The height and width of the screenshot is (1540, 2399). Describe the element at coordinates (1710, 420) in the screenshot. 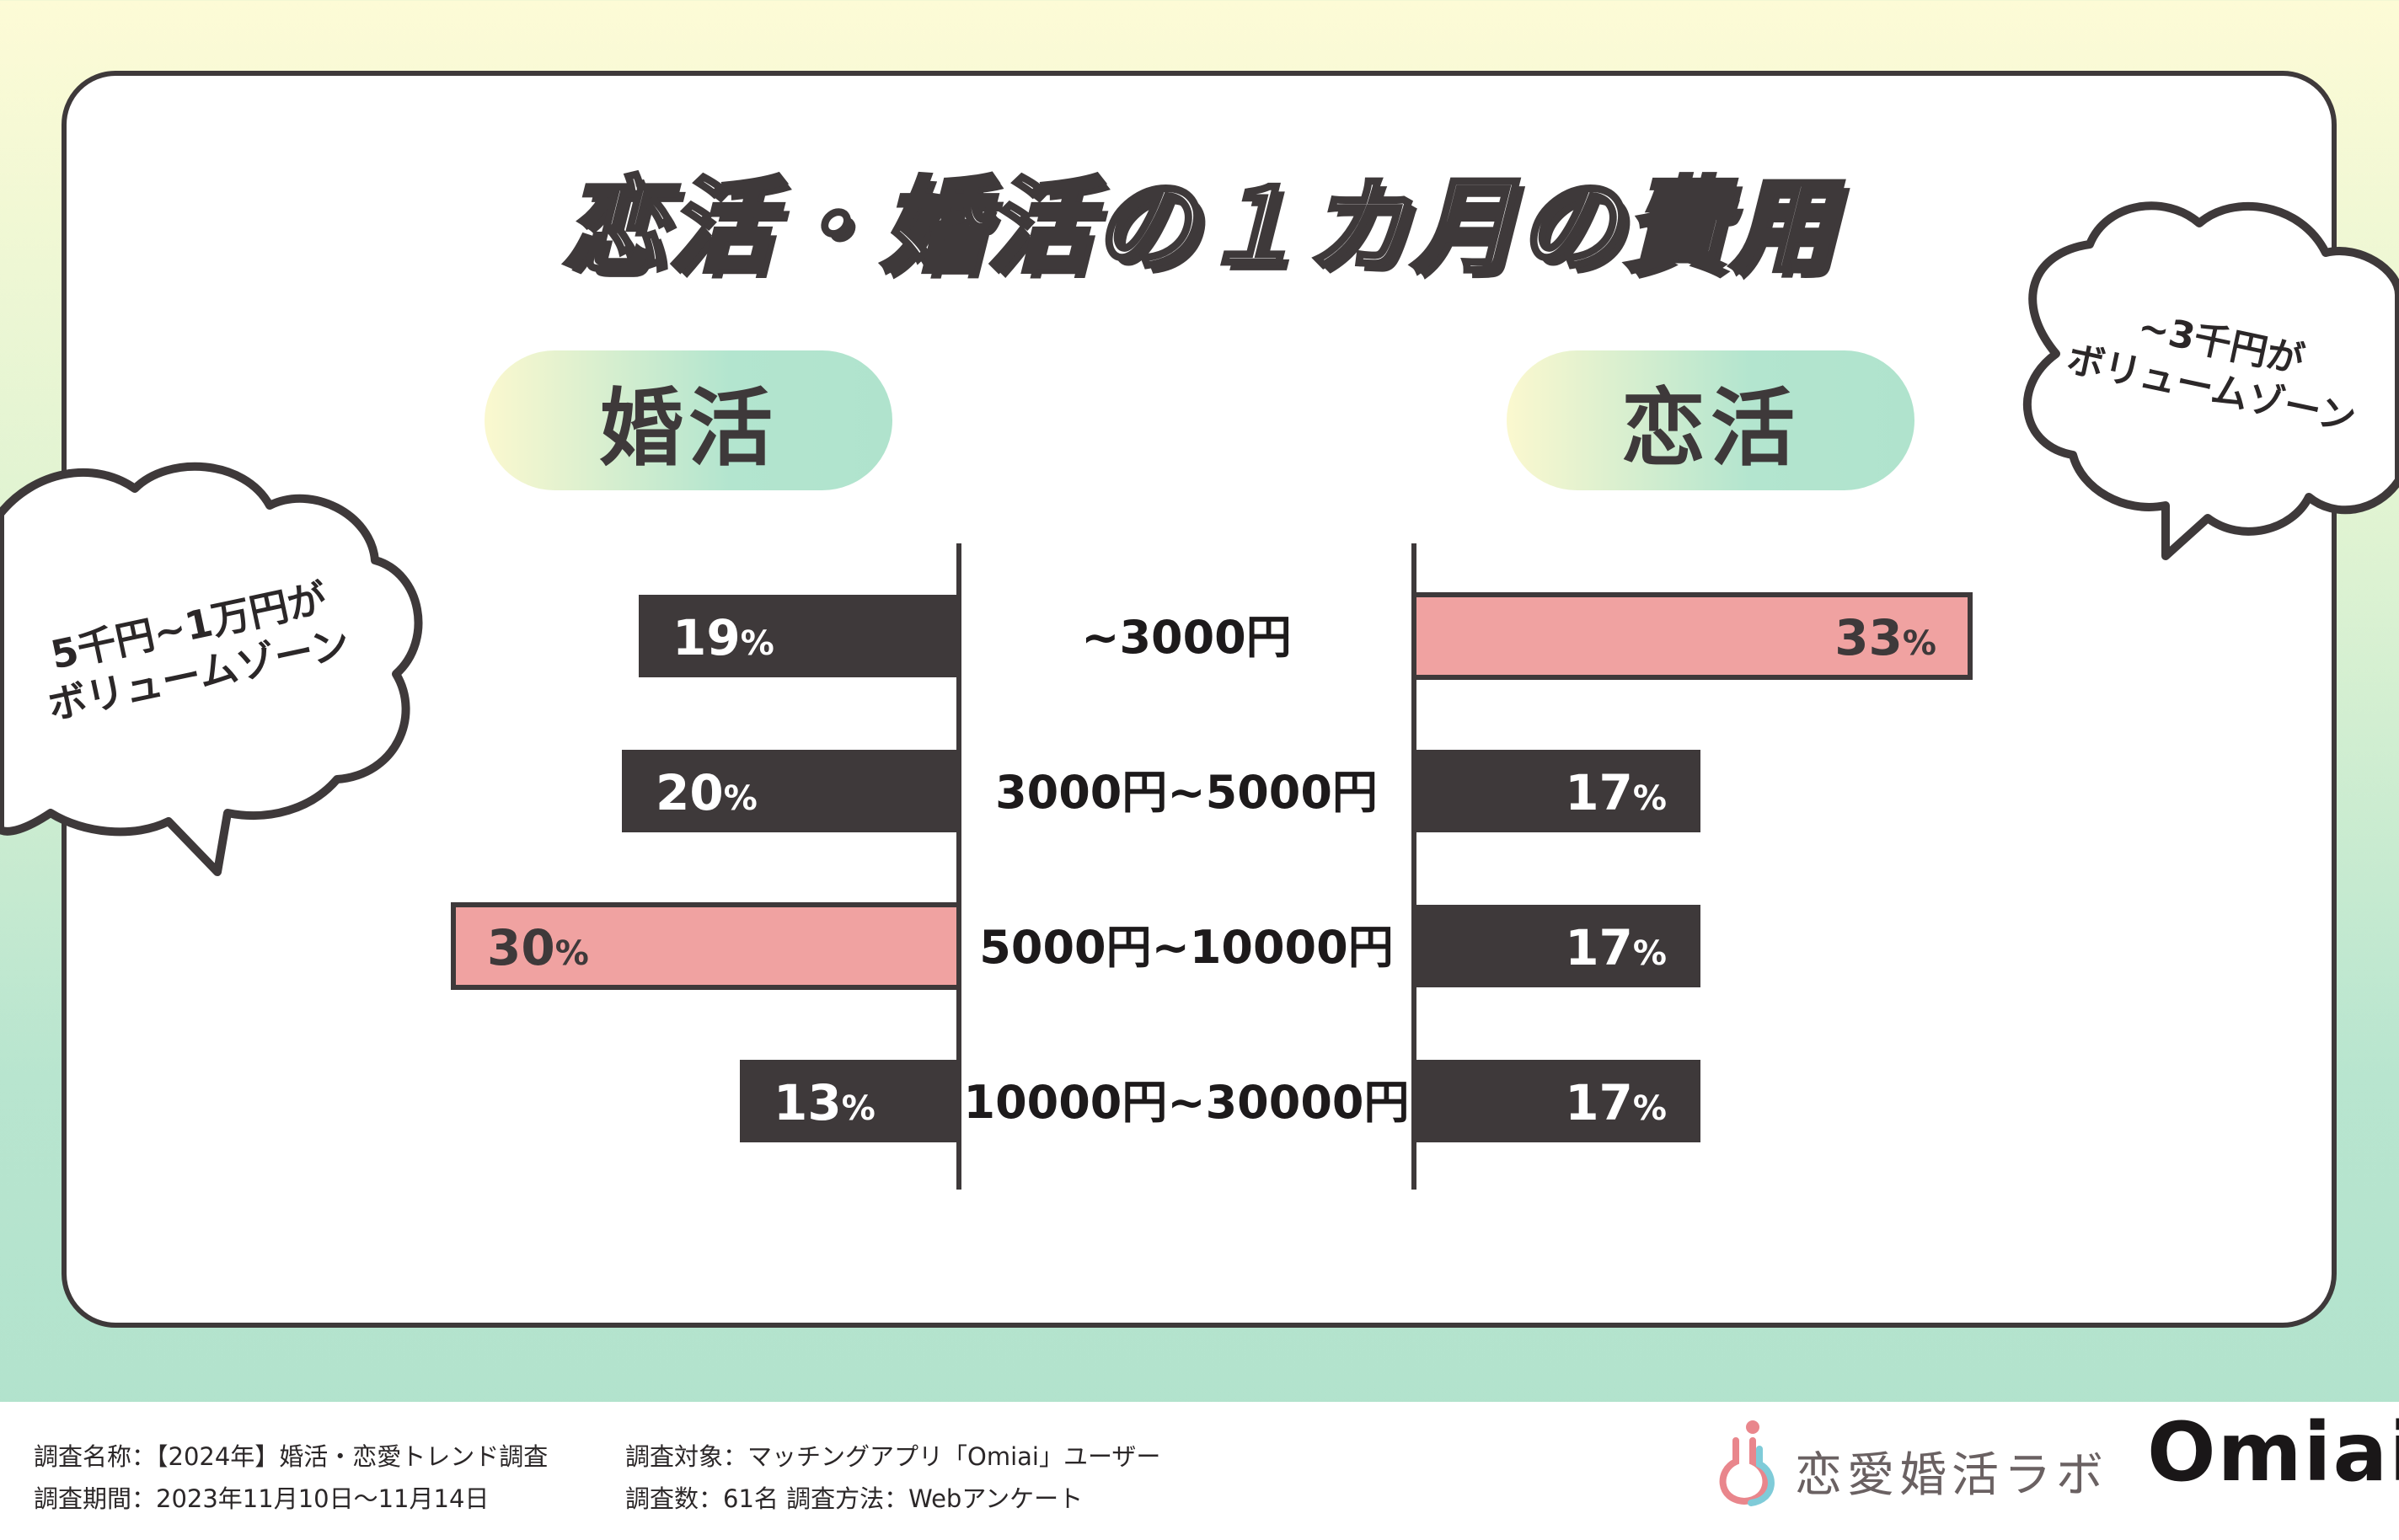

I see `right-heading-pill: 恋活` at that location.